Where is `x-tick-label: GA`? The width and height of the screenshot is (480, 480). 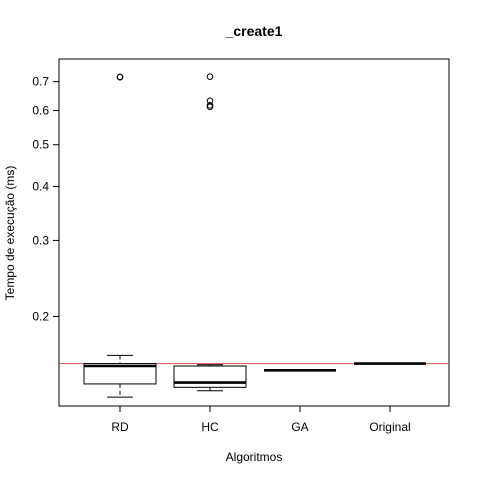
x-tick-label: GA is located at coordinates (299, 427).